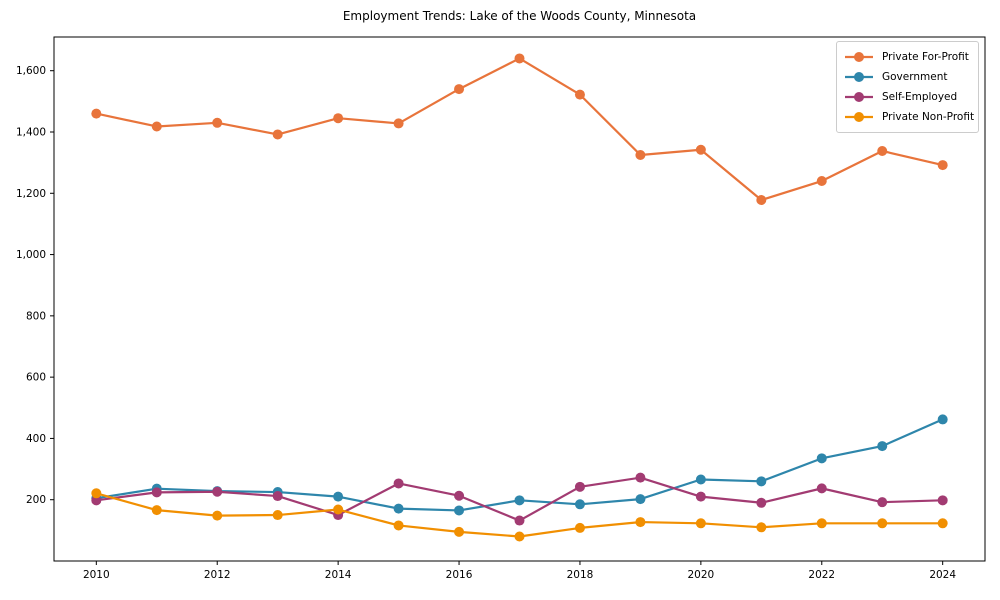 The image size is (1000, 600). I want to click on y-axis-tick-label: 1,600, so click(31, 71).